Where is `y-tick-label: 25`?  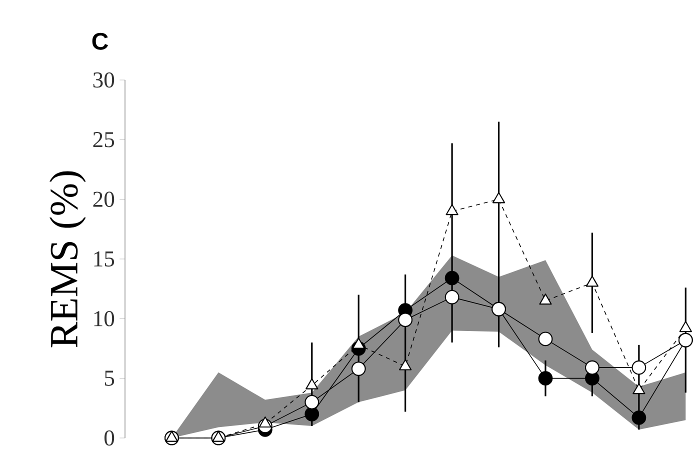 y-tick-label: 25 is located at coordinates (103, 140).